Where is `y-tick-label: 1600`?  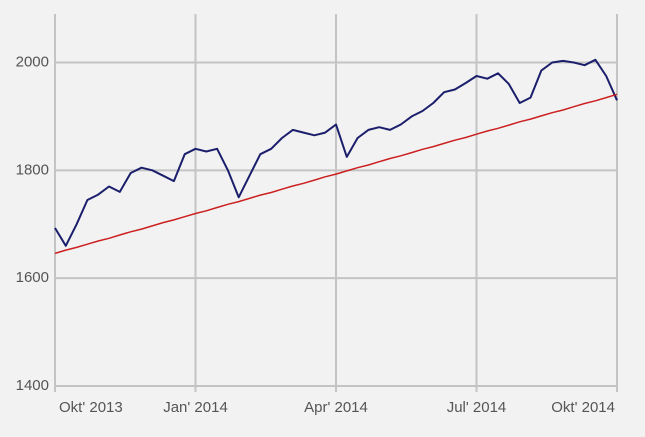
y-tick-label: 1600 is located at coordinates (32, 277).